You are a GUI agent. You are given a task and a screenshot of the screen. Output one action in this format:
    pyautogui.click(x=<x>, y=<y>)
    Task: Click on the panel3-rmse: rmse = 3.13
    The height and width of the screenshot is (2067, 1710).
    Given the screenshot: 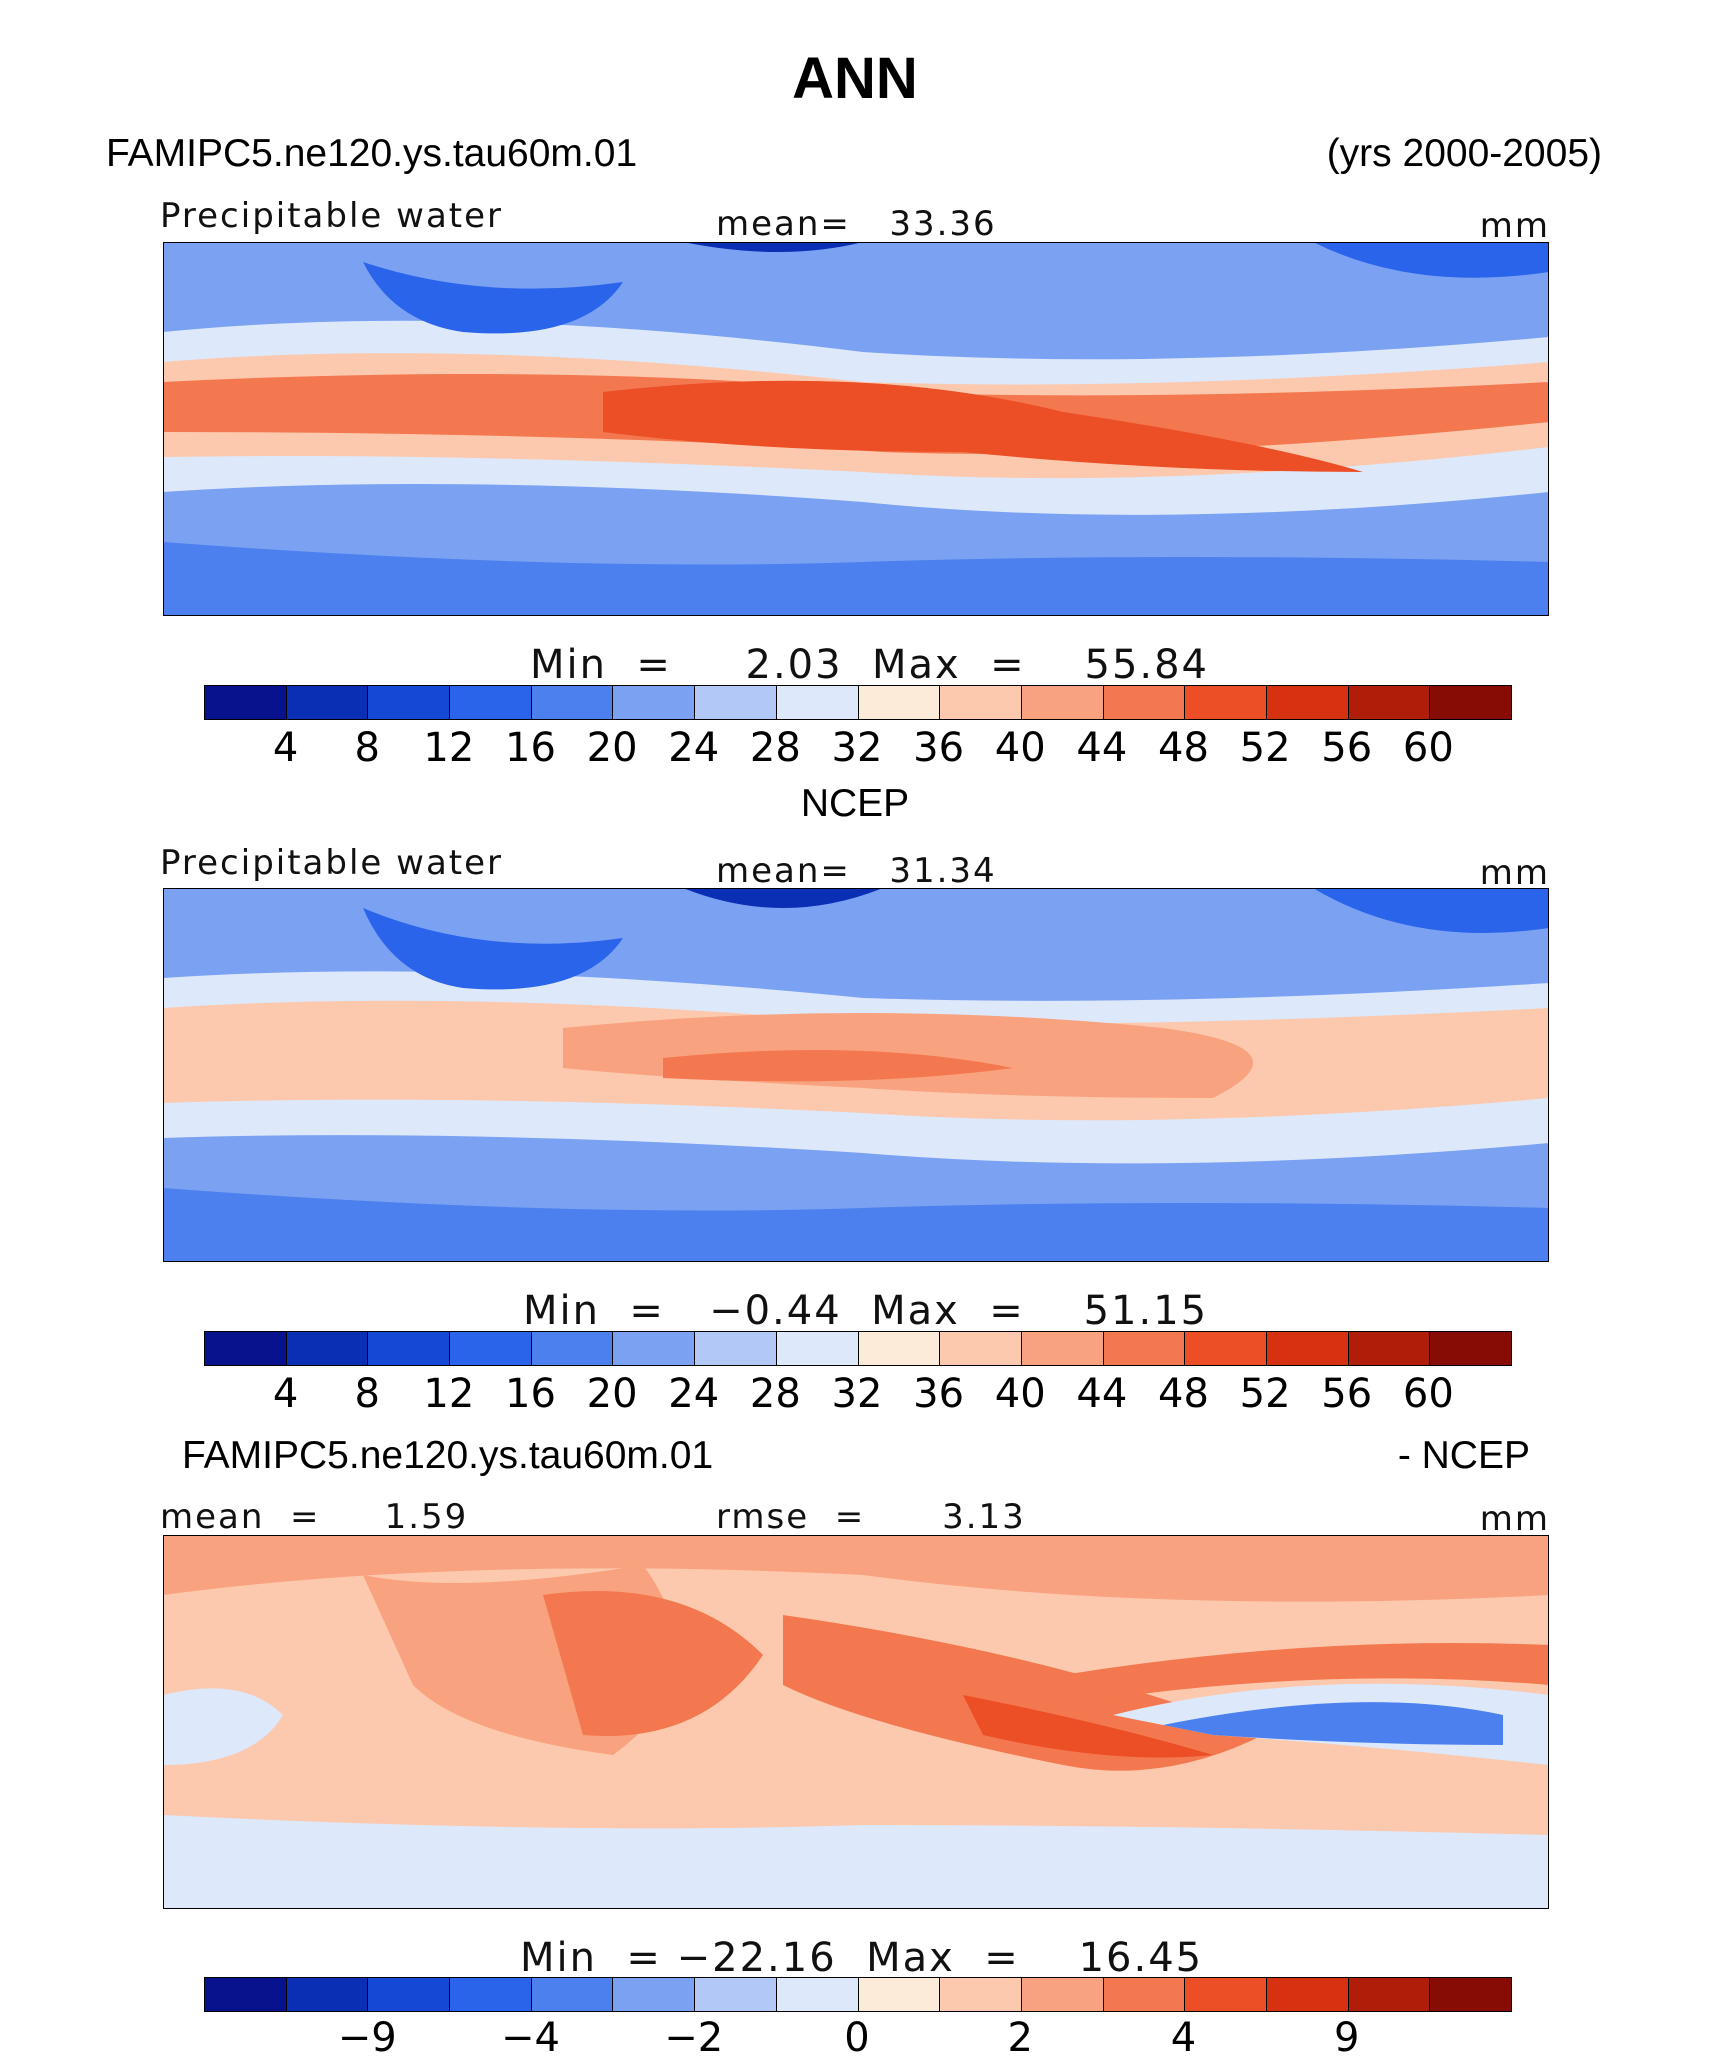 What is the action you would take?
    pyautogui.click(x=871, y=1517)
    